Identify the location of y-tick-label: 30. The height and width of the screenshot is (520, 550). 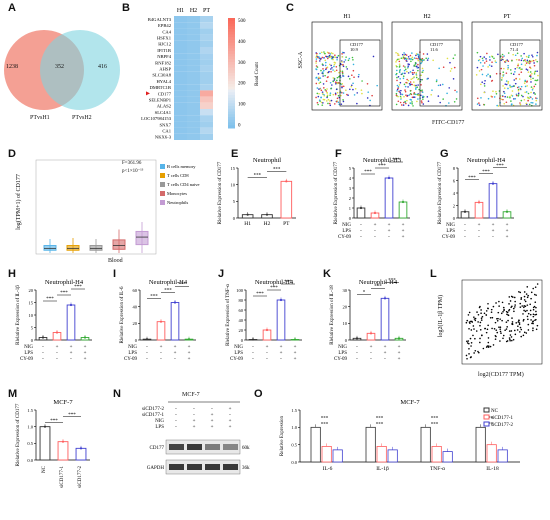
(345, 290).